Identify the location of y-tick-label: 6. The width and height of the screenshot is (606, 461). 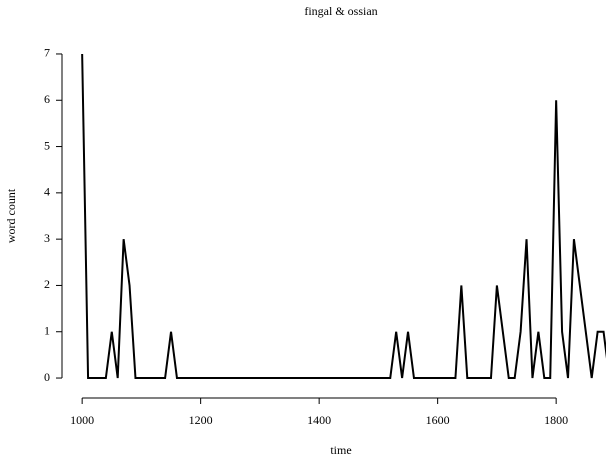
(47, 99).